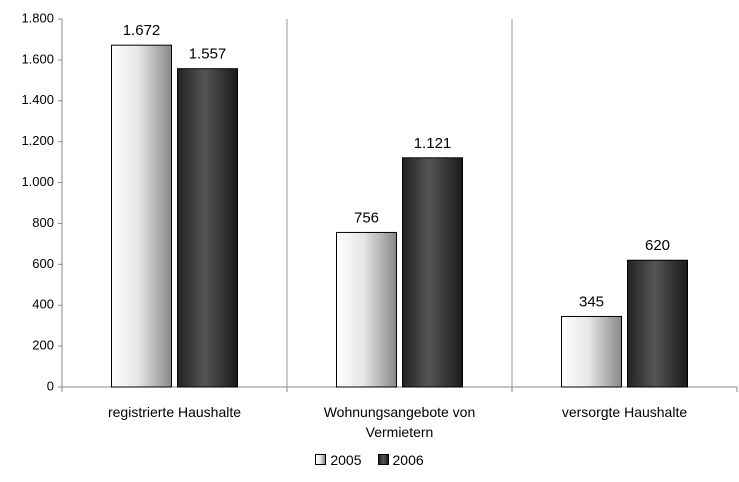 The image size is (739, 482). I want to click on y-tick-label: 1.200, so click(37, 140).